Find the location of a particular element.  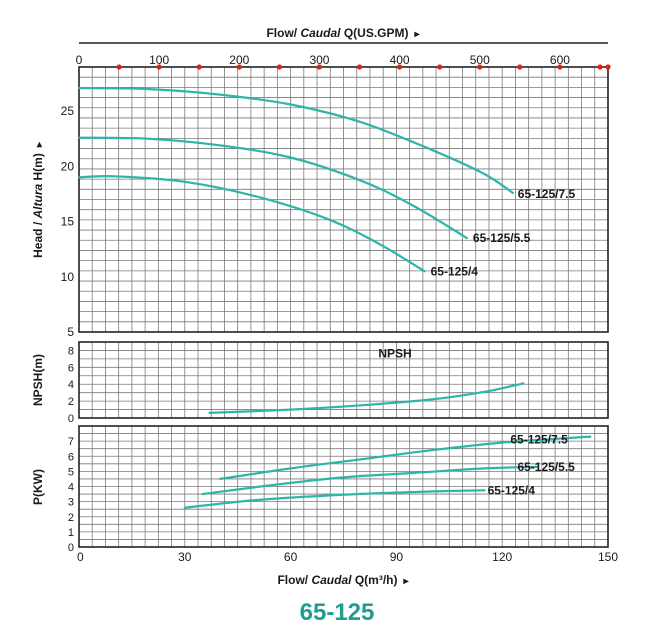

bottom-xtick-label: 60 is located at coordinates (291, 557).